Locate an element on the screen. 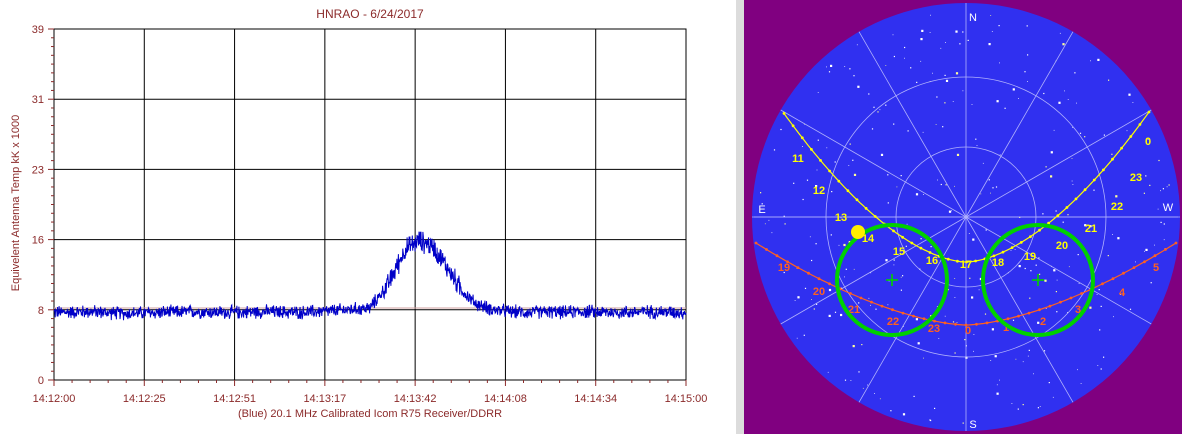  series-line is located at coordinates (370, 276).